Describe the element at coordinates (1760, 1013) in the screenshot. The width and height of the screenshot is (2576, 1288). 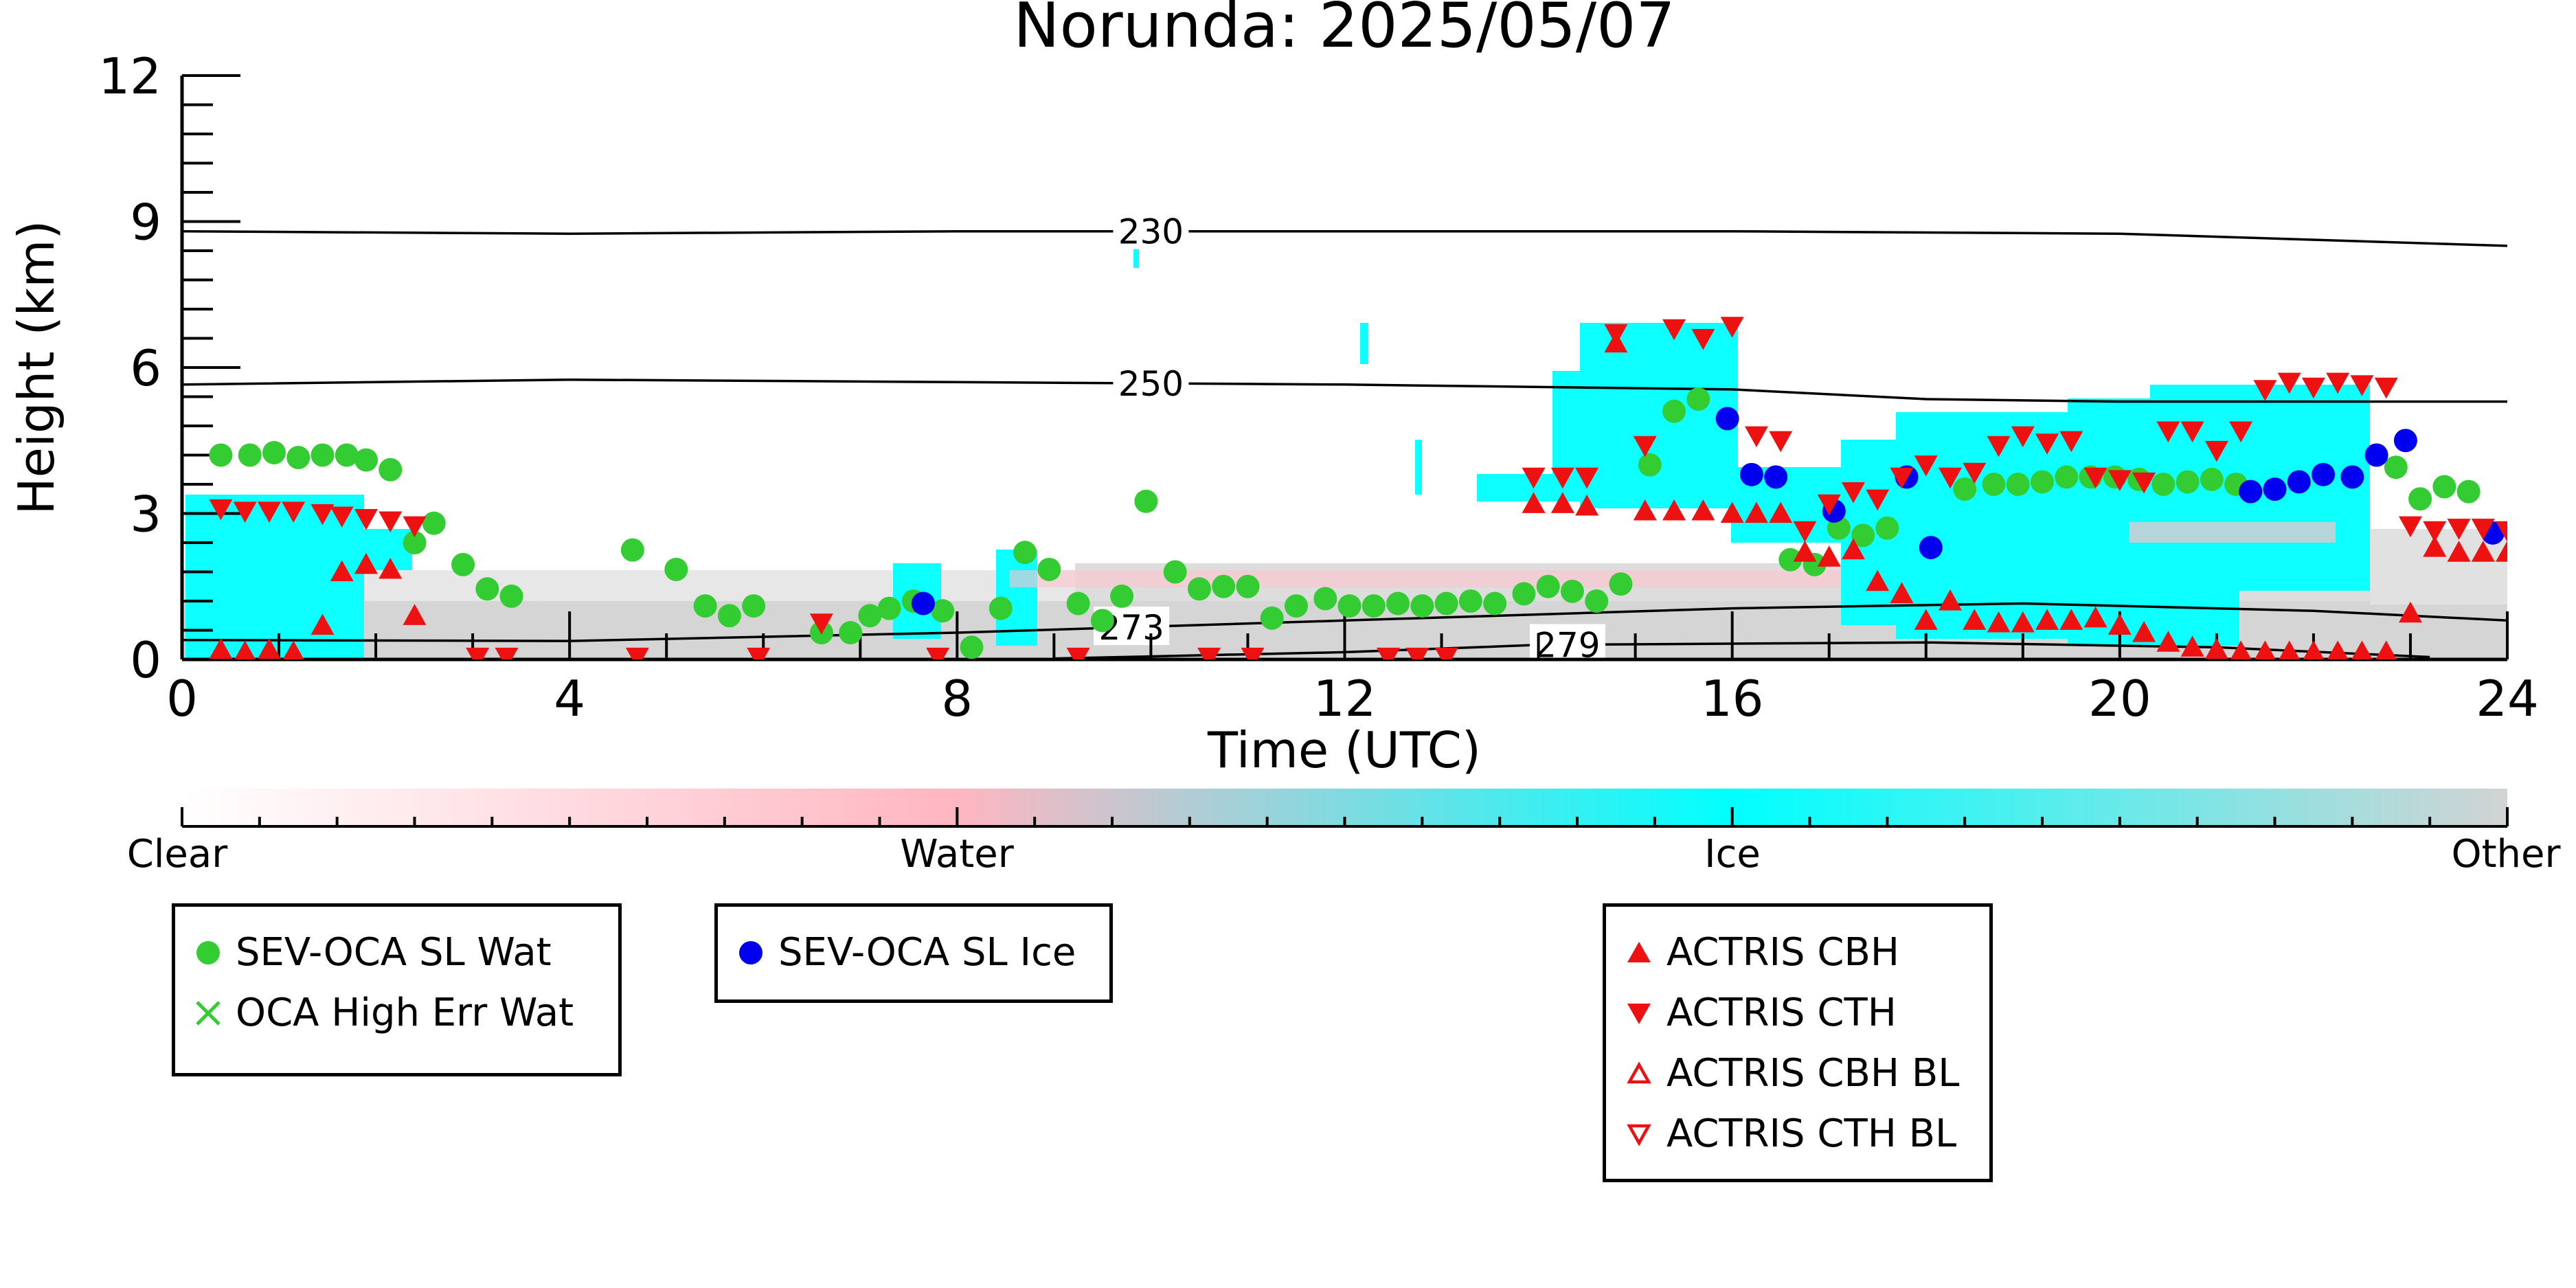
I see `legend-item-actris-cth: ACTRIS CTH` at that location.